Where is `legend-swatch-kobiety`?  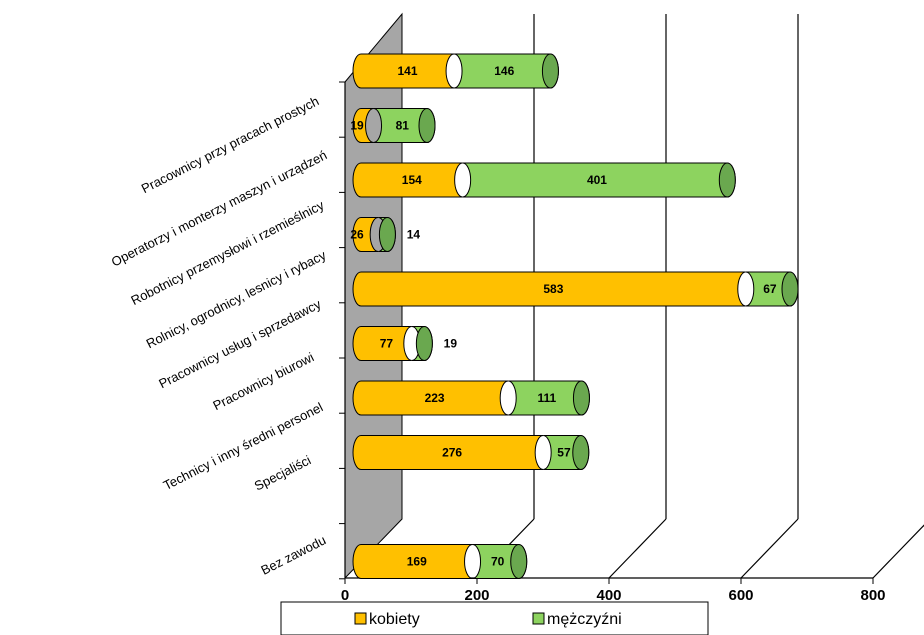 legend-swatch-kobiety is located at coordinates (360, 618).